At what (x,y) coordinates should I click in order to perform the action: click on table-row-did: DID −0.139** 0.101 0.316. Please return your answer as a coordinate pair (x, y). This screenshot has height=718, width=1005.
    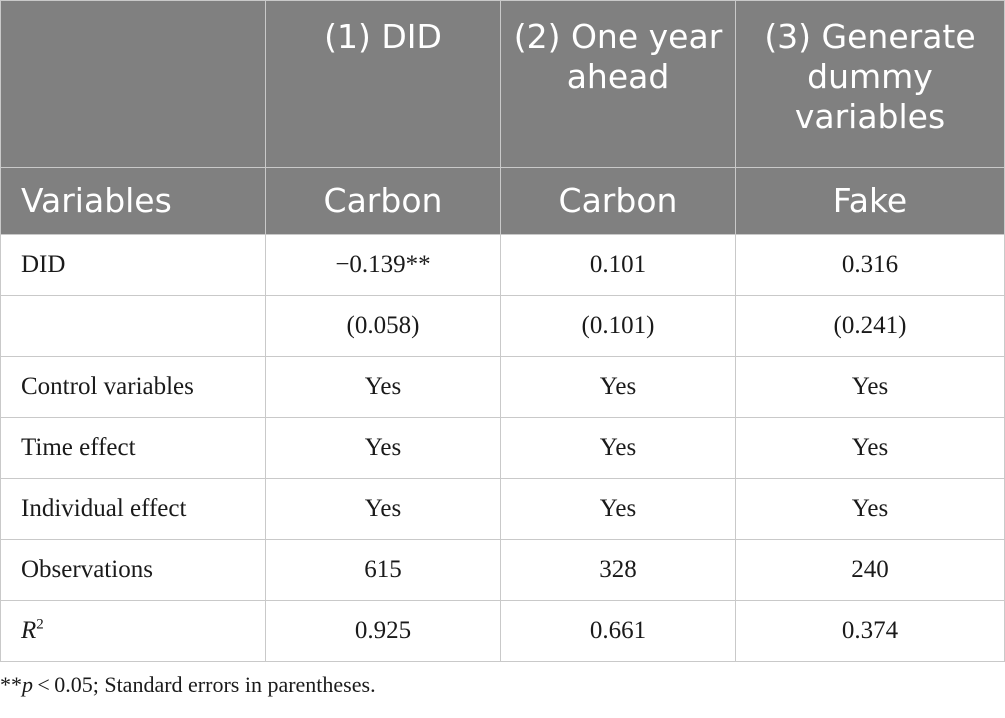
    Looking at the image, I should click on (502, 265).